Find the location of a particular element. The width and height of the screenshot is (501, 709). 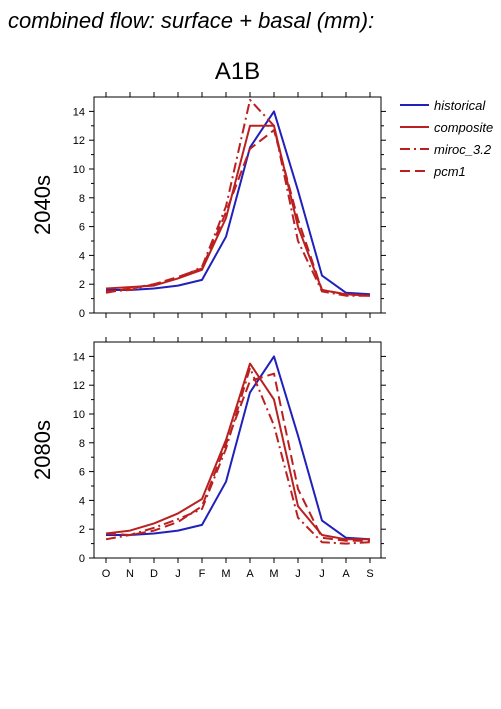

x-tick-label: O is located at coordinates (106, 574).